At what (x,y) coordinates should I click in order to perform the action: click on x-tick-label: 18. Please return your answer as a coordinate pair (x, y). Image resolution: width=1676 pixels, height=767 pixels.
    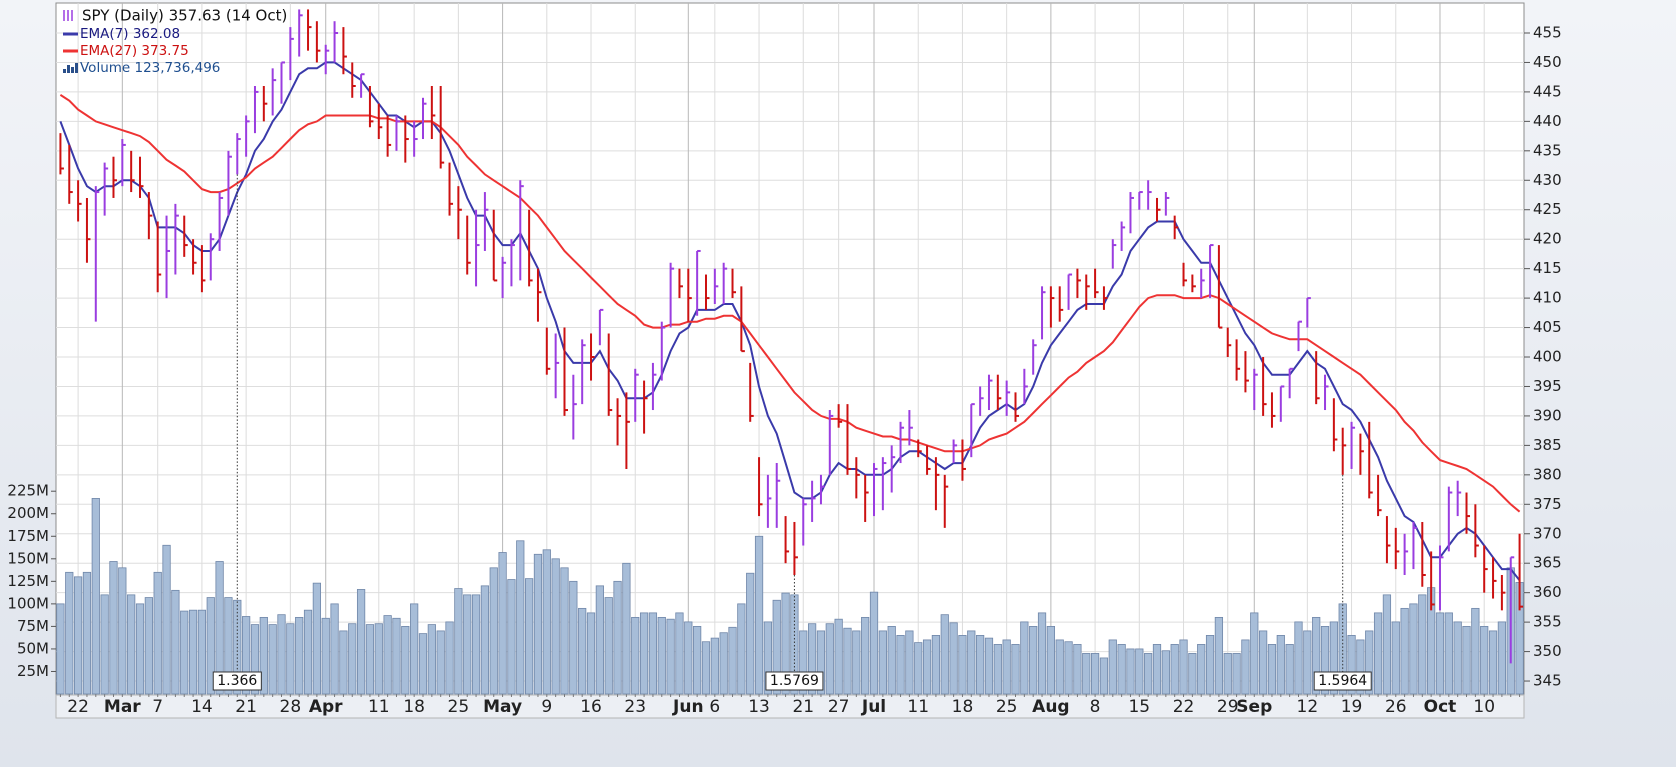
    Looking at the image, I should click on (414, 707).